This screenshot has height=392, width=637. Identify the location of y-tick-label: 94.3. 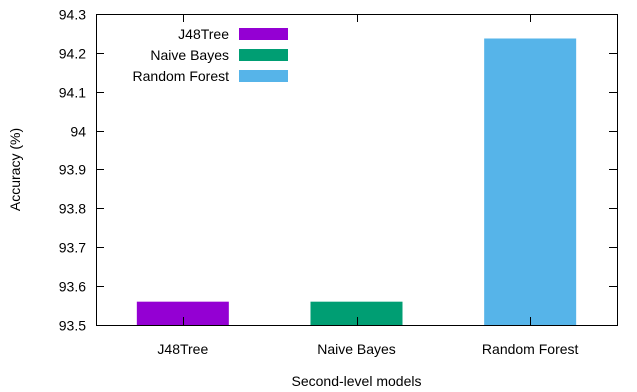
(72, 15).